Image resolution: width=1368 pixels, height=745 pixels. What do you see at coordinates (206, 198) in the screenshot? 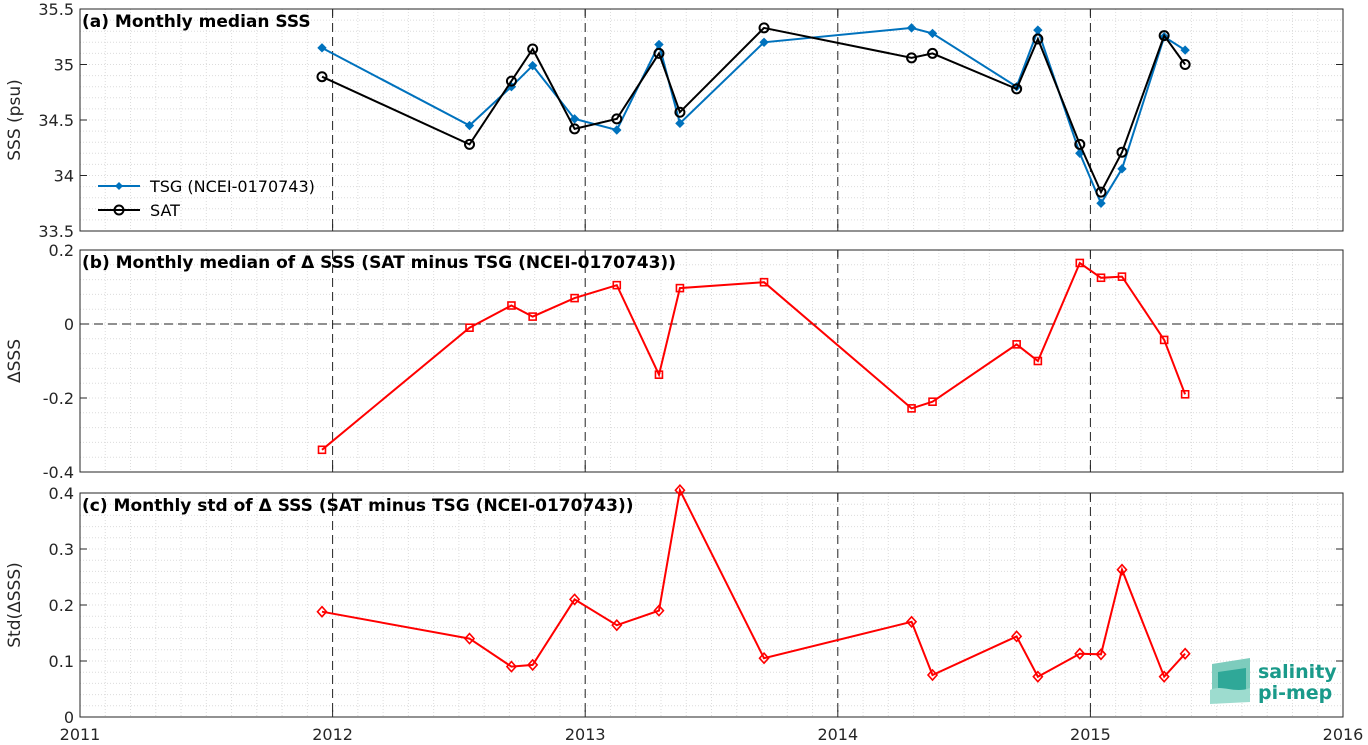
I see `legend: TSG (NCEI-0170743) SAT` at bounding box center [206, 198].